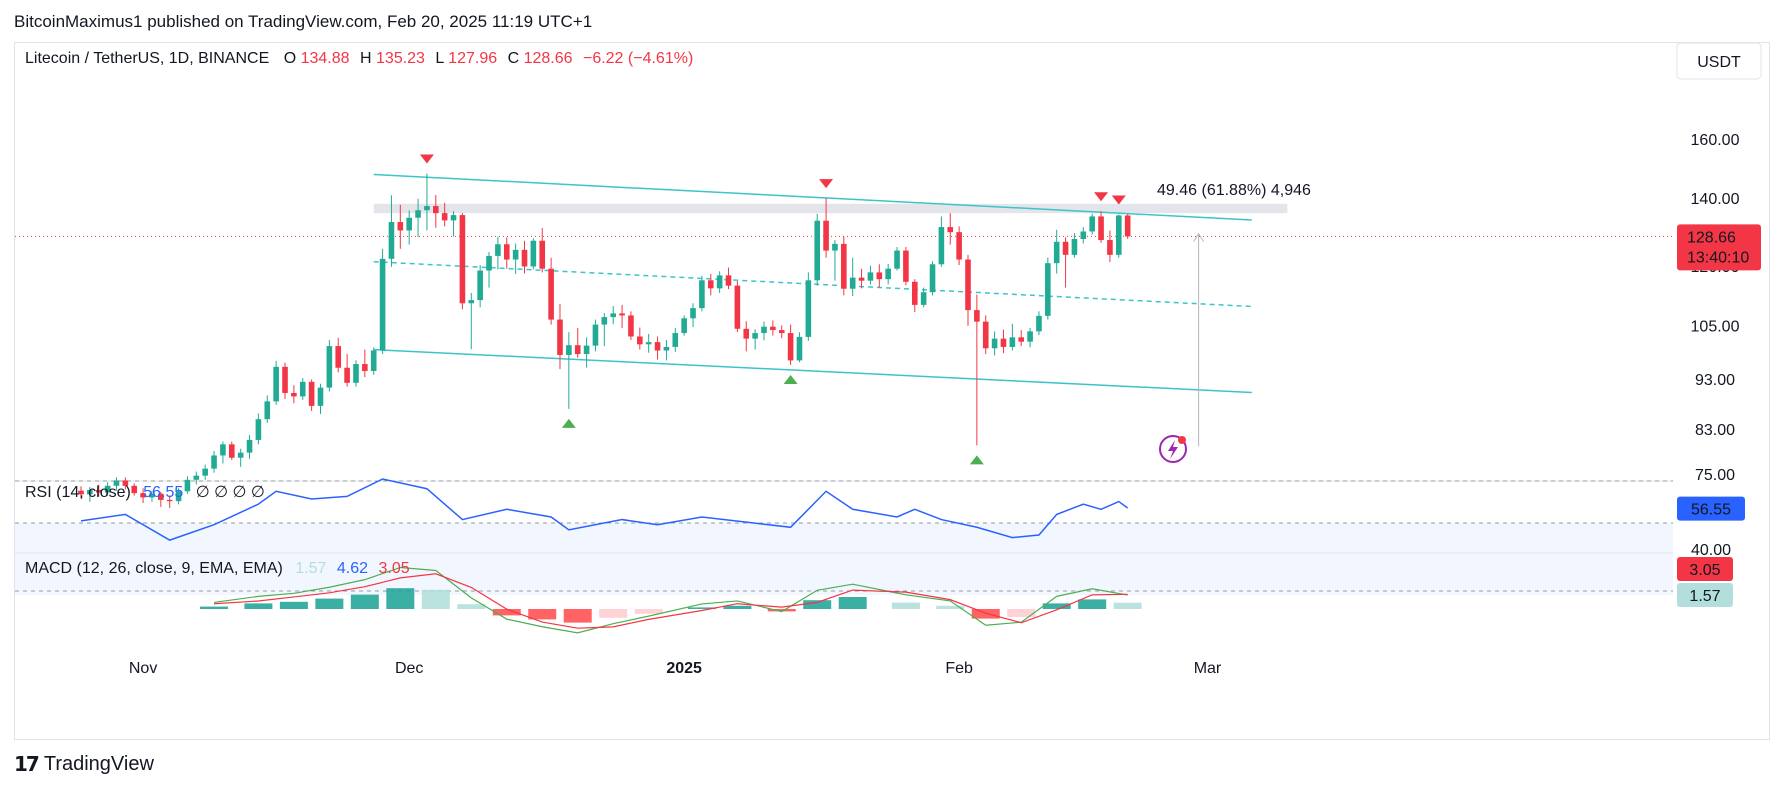 The height and width of the screenshot is (791, 1785). Describe the element at coordinates (472, 58) in the screenshot. I see `low-value: 127.96` at that location.